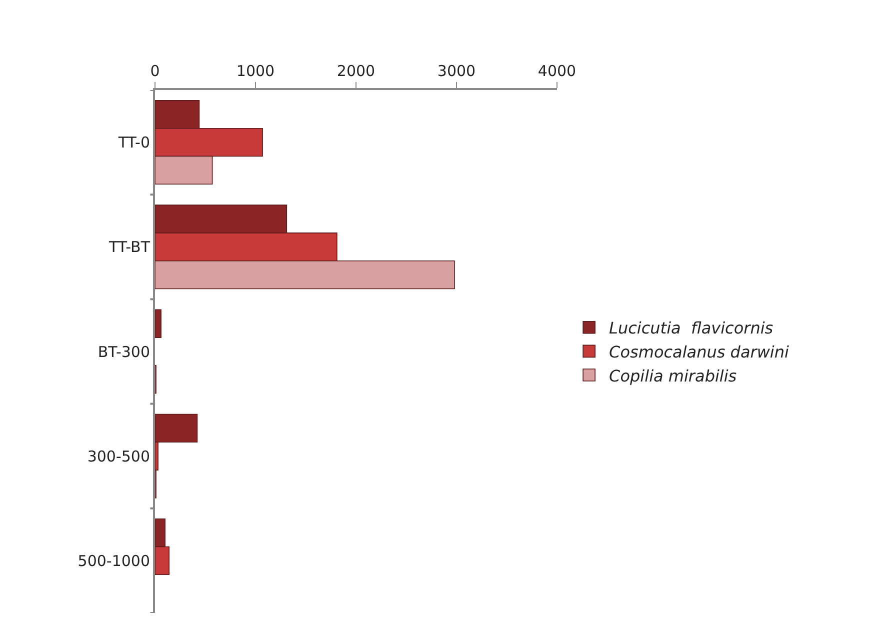 This screenshot has height=641, width=886. I want to click on bar, so click(158, 323).